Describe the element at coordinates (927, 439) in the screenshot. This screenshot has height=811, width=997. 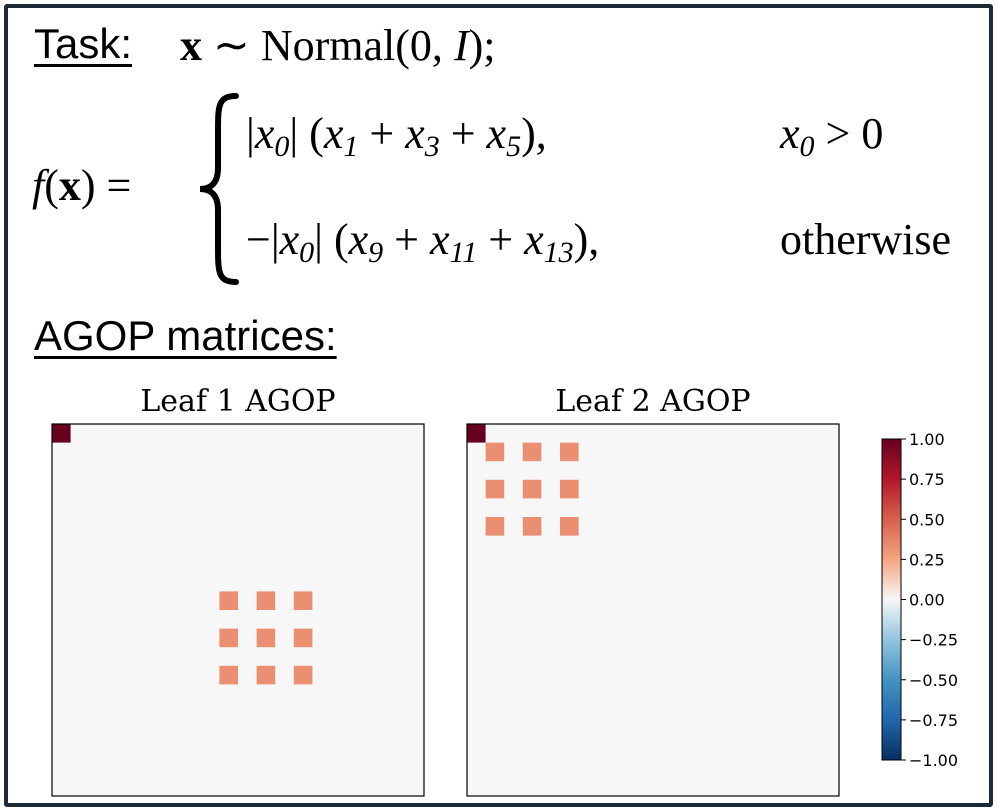
I see `colorbar-tick-label: 1.00` at that location.